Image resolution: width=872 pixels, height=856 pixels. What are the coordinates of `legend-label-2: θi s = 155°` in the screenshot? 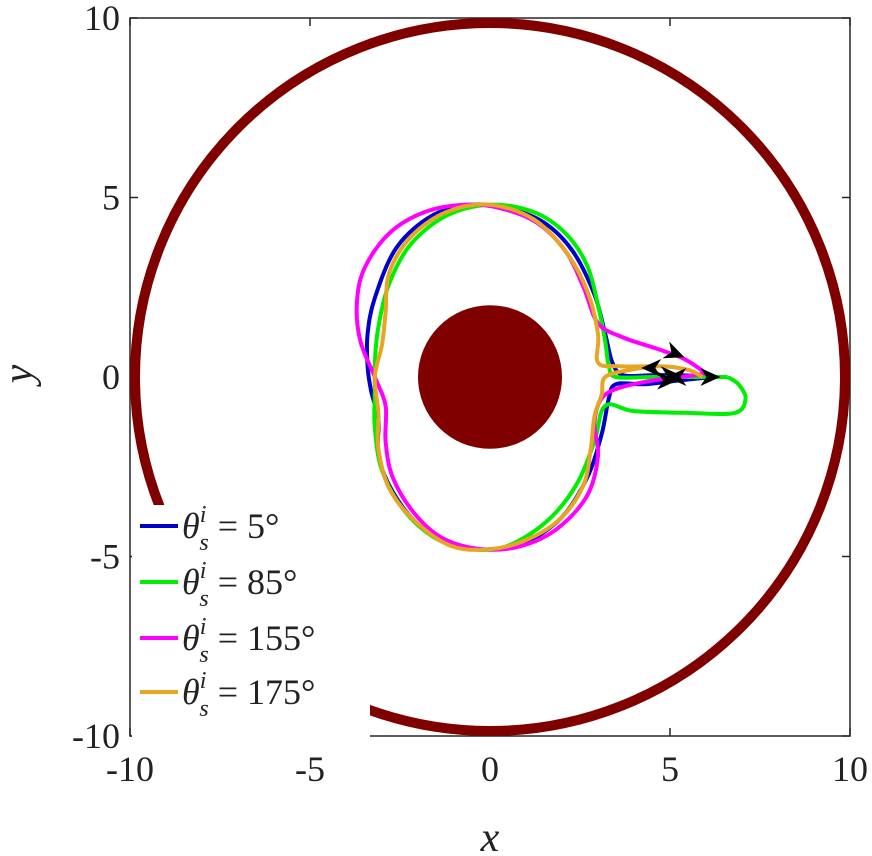 It's located at (248, 641).